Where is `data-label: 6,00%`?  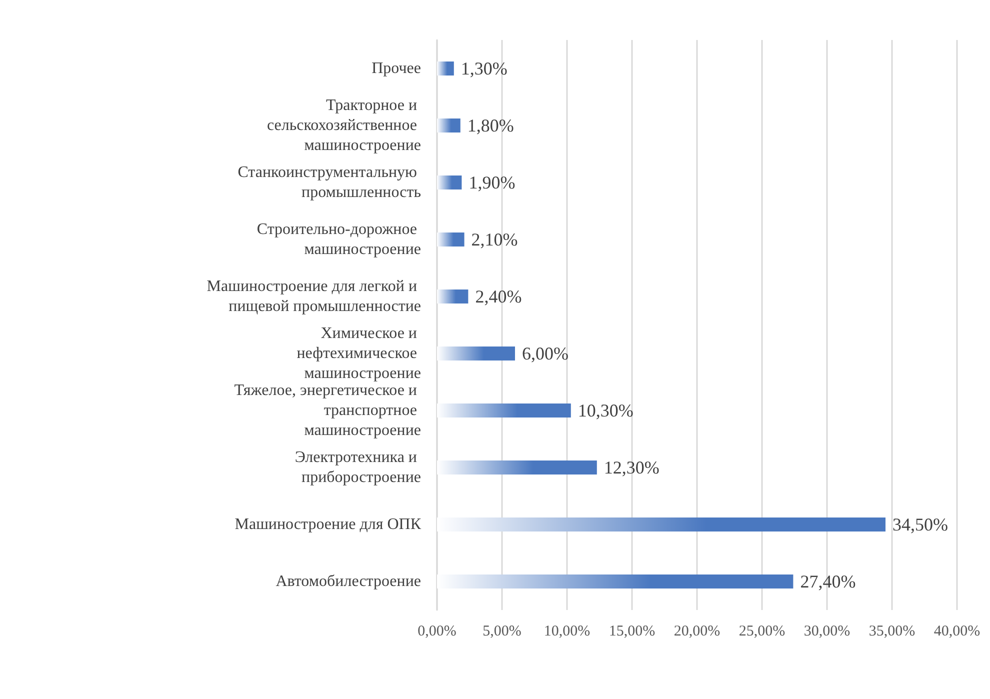
data-label: 6,00% is located at coordinates (545, 354).